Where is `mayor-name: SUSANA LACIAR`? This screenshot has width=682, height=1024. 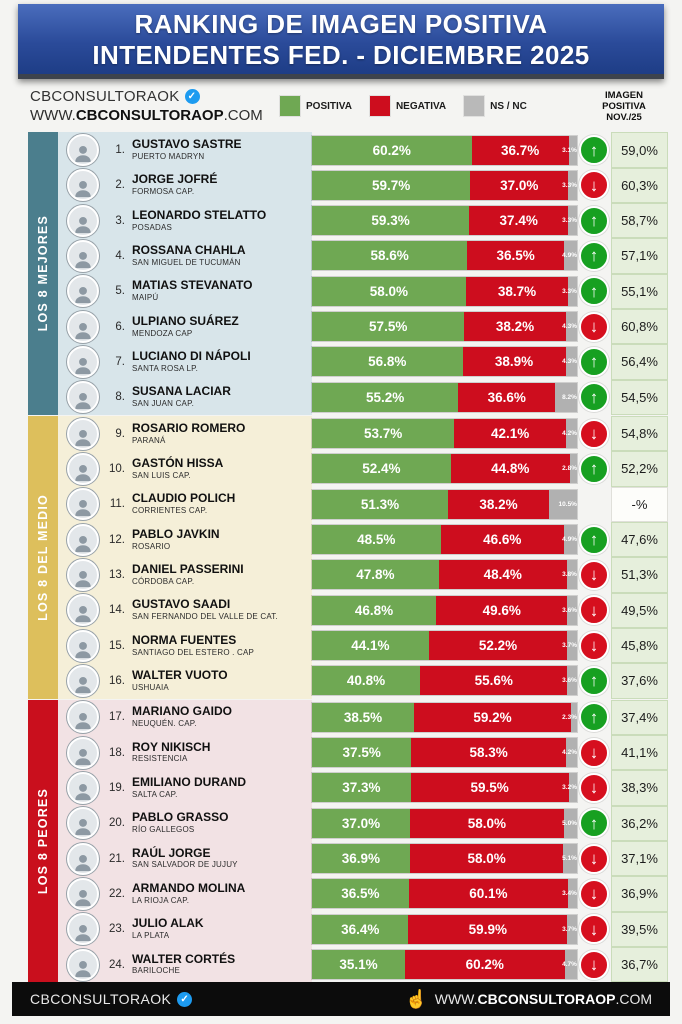 mayor-name: SUSANA LACIAR is located at coordinates (181, 391).